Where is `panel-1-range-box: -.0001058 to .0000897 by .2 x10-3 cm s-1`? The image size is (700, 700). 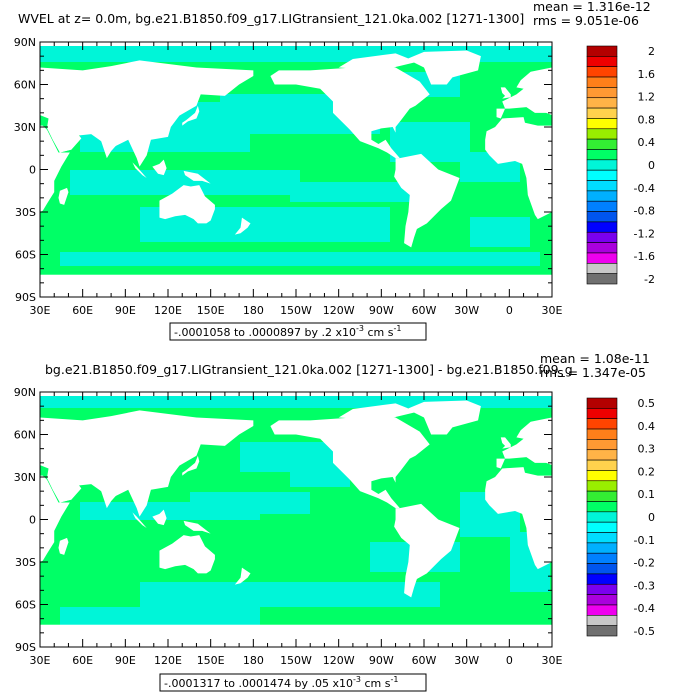
panel-1-range-box: -.0001058 to .0000897 by .2 x10-3 cm s-1 is located at coordinates (298, 331).